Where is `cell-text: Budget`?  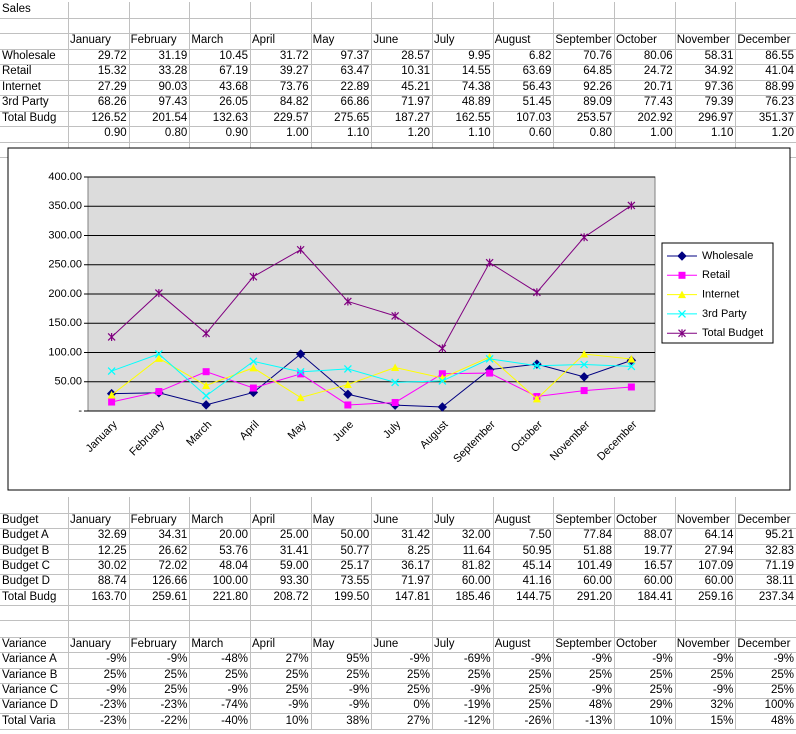 cell-text: Budget is located at coordinates (34, 521).